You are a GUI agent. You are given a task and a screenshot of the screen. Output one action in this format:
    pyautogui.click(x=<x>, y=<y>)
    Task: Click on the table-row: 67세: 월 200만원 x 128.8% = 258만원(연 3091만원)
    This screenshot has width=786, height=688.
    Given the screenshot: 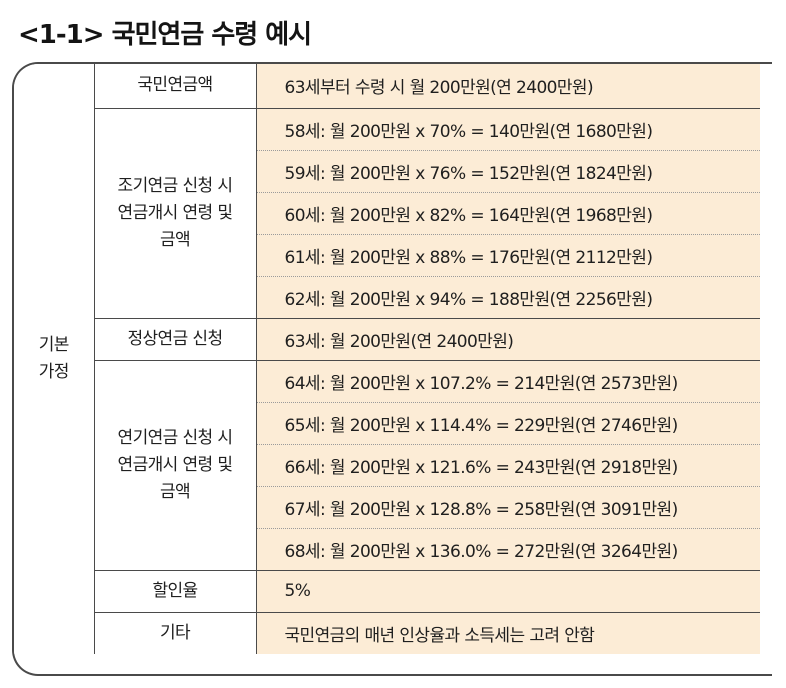 What is the action you would take?
    pyautogui.click(x=387, y=507)
    